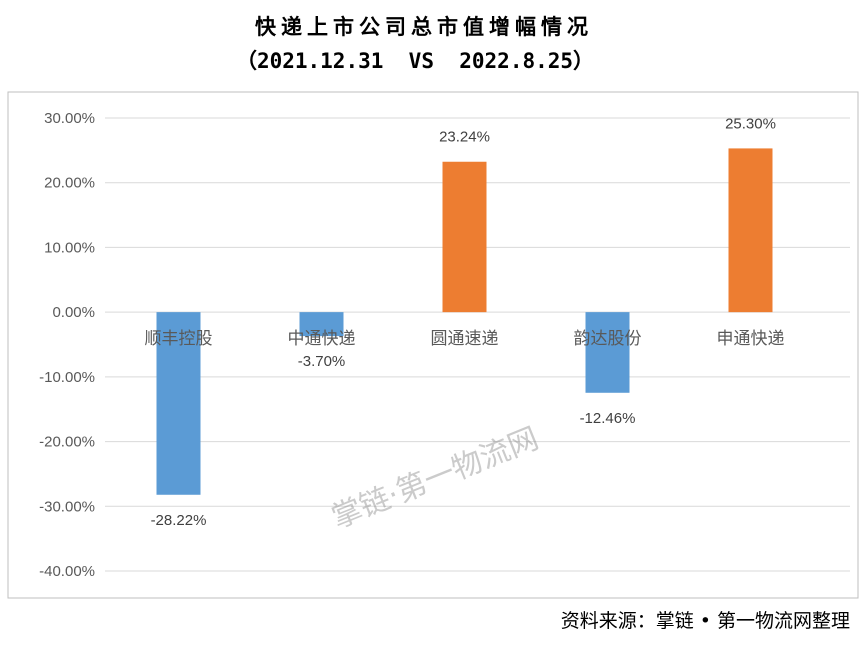 The height and width of the screenshot is (649, 866). Describe the element at coordinates (67, 506) in the screenshot. I see `y-tick-label: -30.00%` at that location.